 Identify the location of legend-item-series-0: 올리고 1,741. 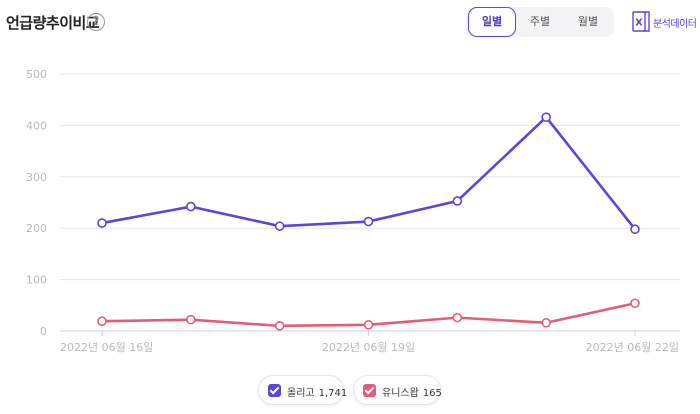
(302, 390).